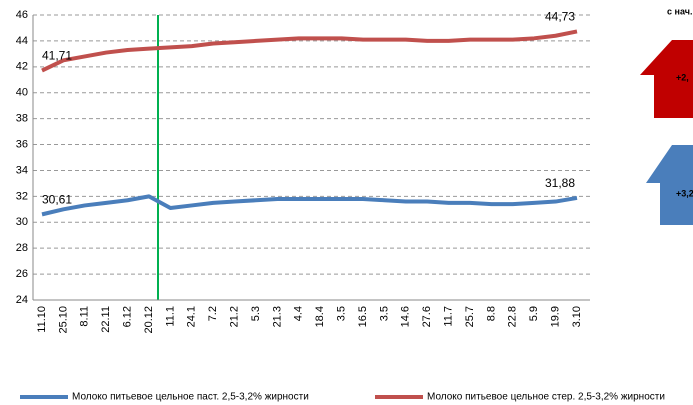 This screenshot has width=693, height=405. I want to click on y-tick-label: 38, so click(22, 119).